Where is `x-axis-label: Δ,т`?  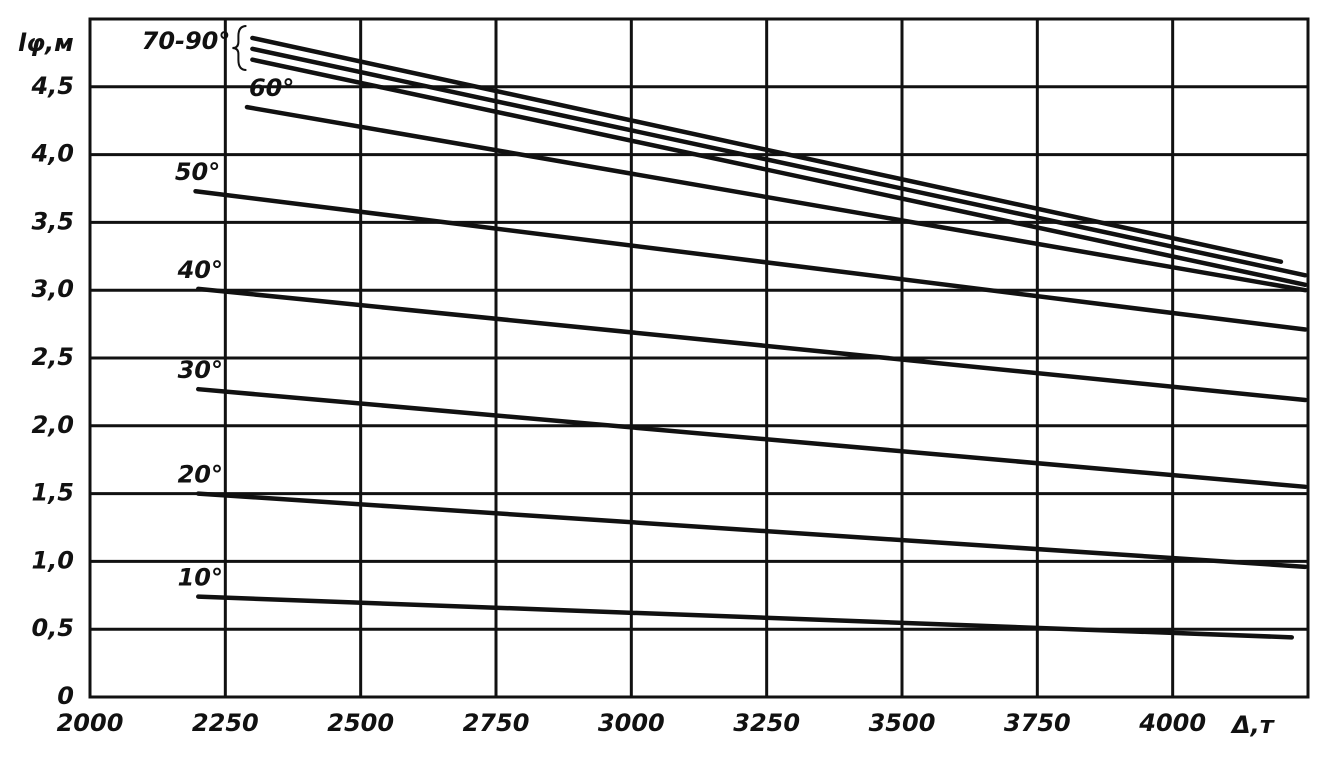
x-axis-label: Δ,т is located at coordinates (1253, 725).